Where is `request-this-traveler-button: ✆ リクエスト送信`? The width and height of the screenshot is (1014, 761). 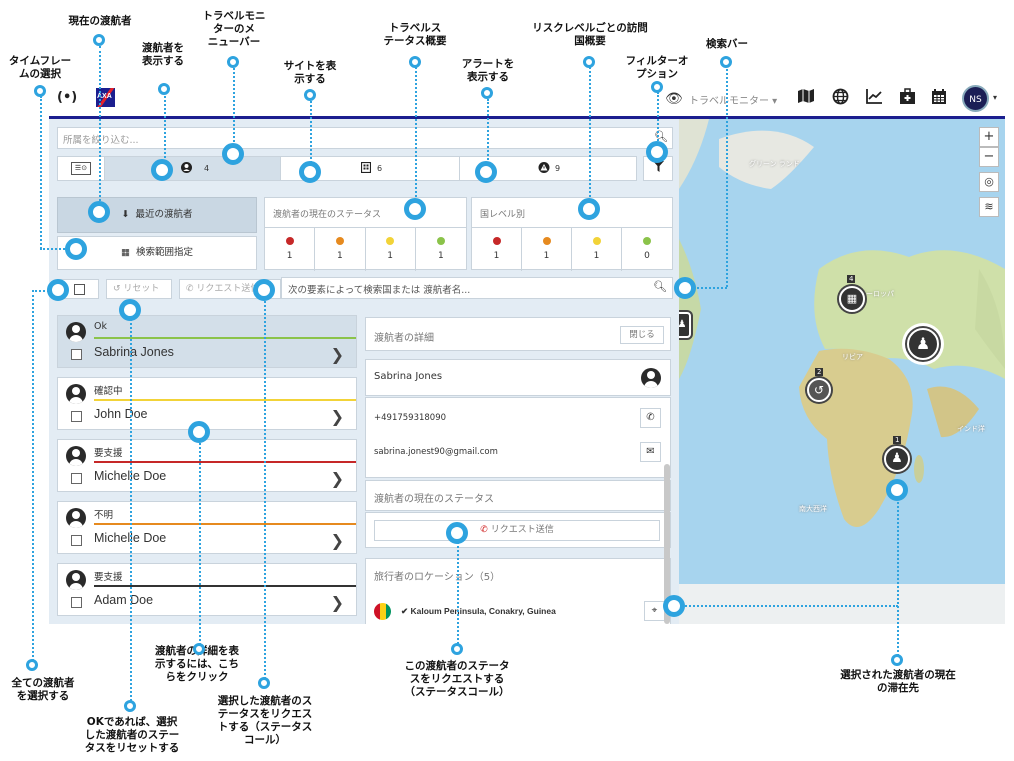
request-this-traveler-button: ✆ リクエスト送信 is located at coordinates (517, 530).